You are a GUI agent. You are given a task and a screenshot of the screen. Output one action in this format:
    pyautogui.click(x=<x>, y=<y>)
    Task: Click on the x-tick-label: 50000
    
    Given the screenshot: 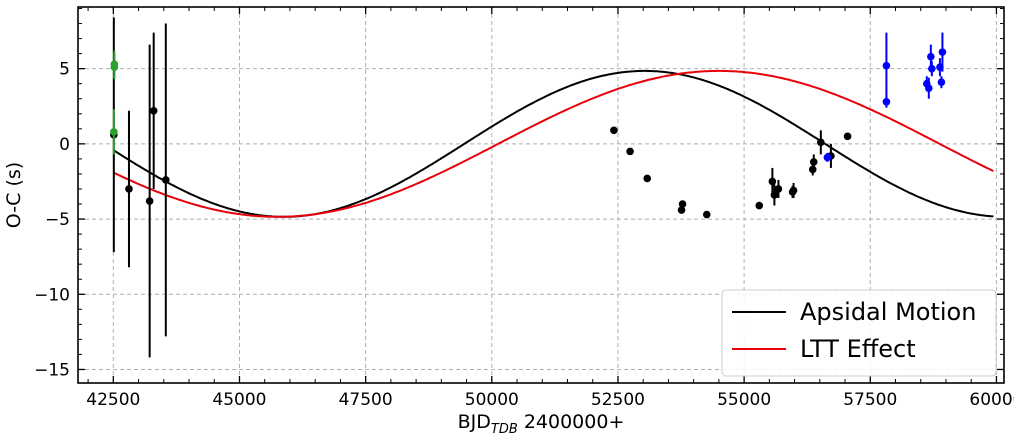 What is the action you would take?
    pyautogui.click(x=492, y=400)
    